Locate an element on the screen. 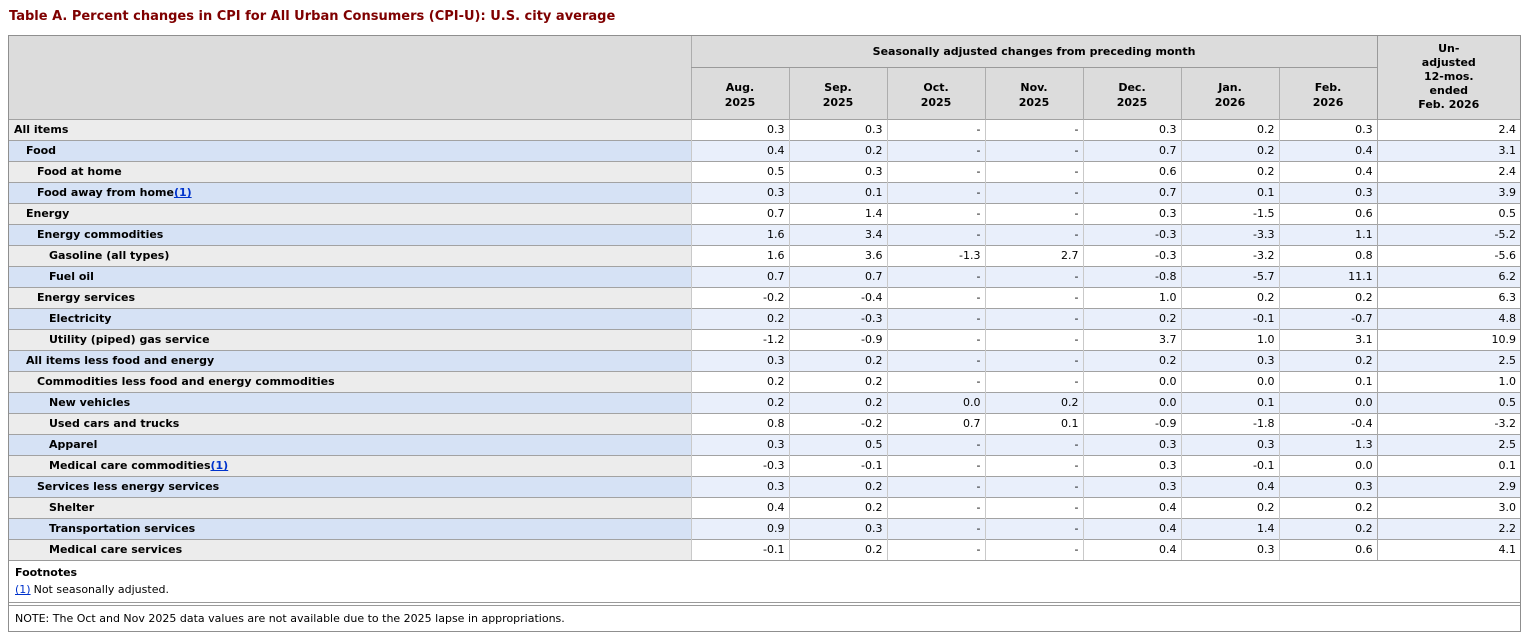 This screenshot has width=1529, height=637. footnote-text: Not seasonally adjusted. is located at coordinates (101, 589).